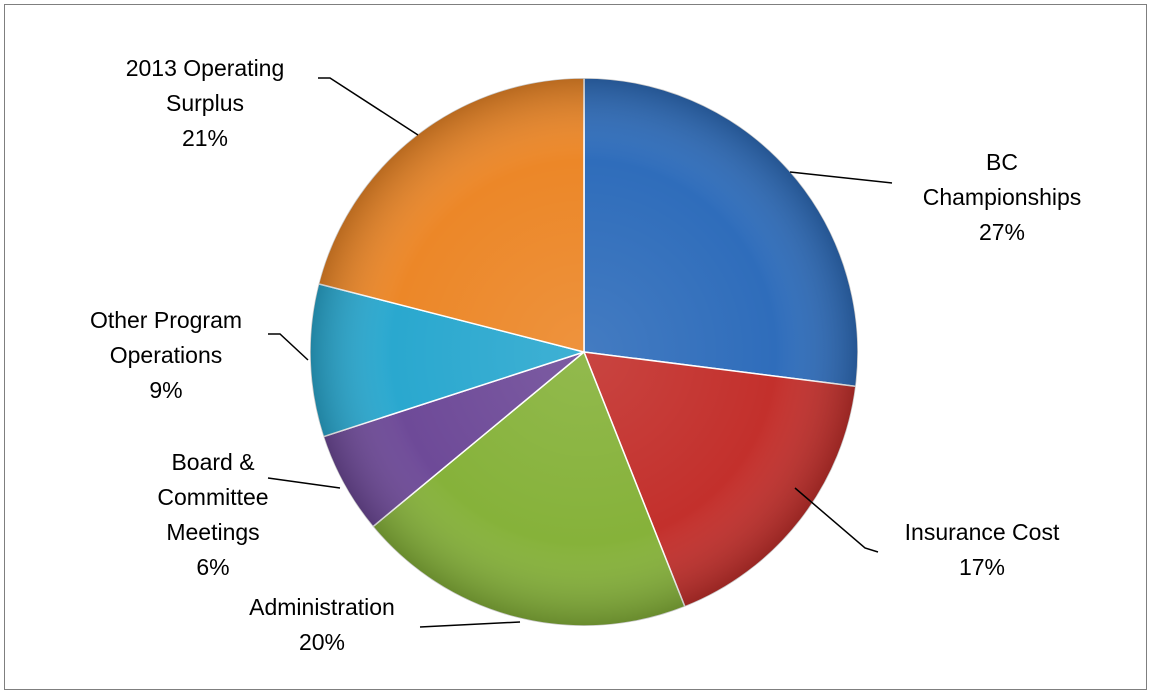  I want to click on leader-line-insurance-cost, so click(836, 520).